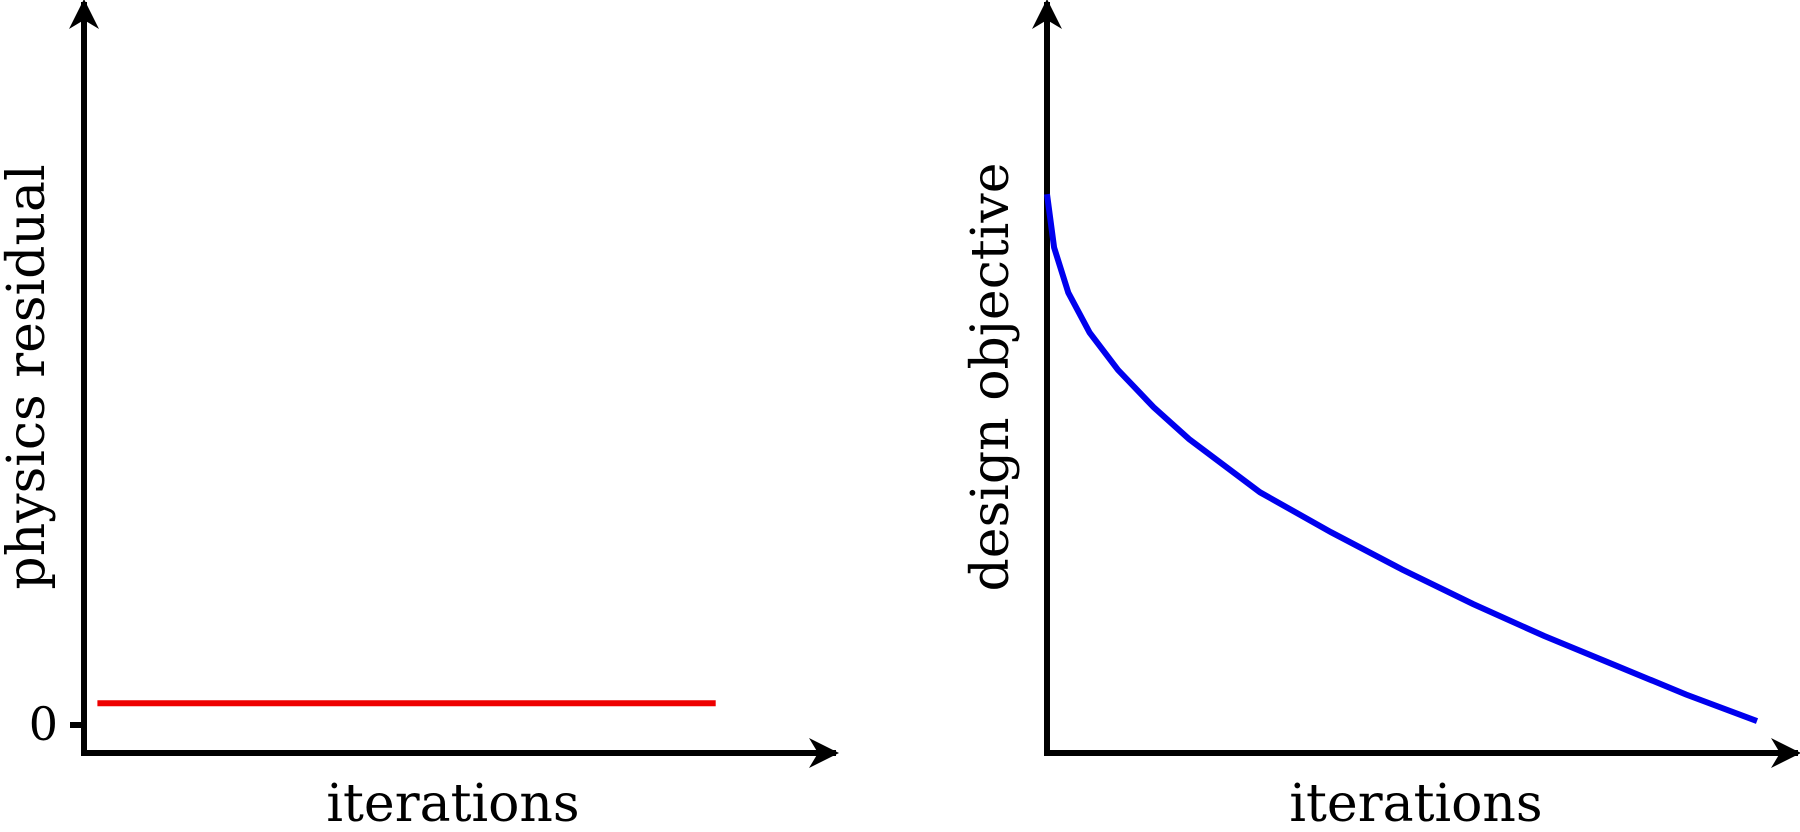 The height and width of the screenshot is (832, 1800). I want to click on y-tick-label-zero: 0, so click(43, 724).